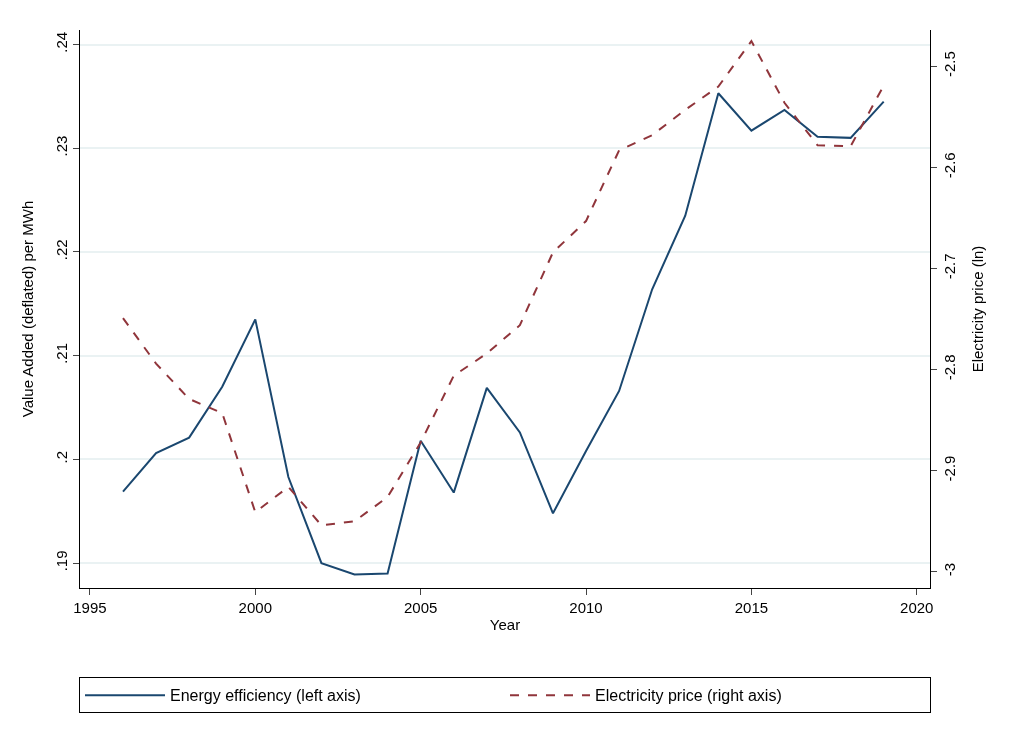 The image size is (1013, 746). I want to click on y-tick-label: .19, so click(61, 561).